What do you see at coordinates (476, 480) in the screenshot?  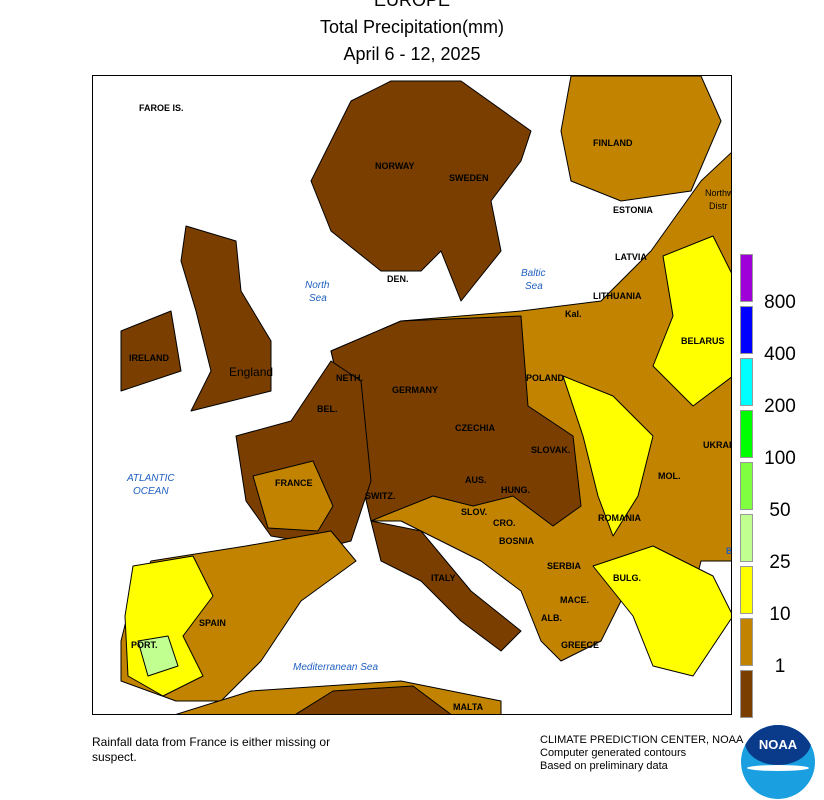 I see `label-austria: AUS.` at bounding box center [476, 480].